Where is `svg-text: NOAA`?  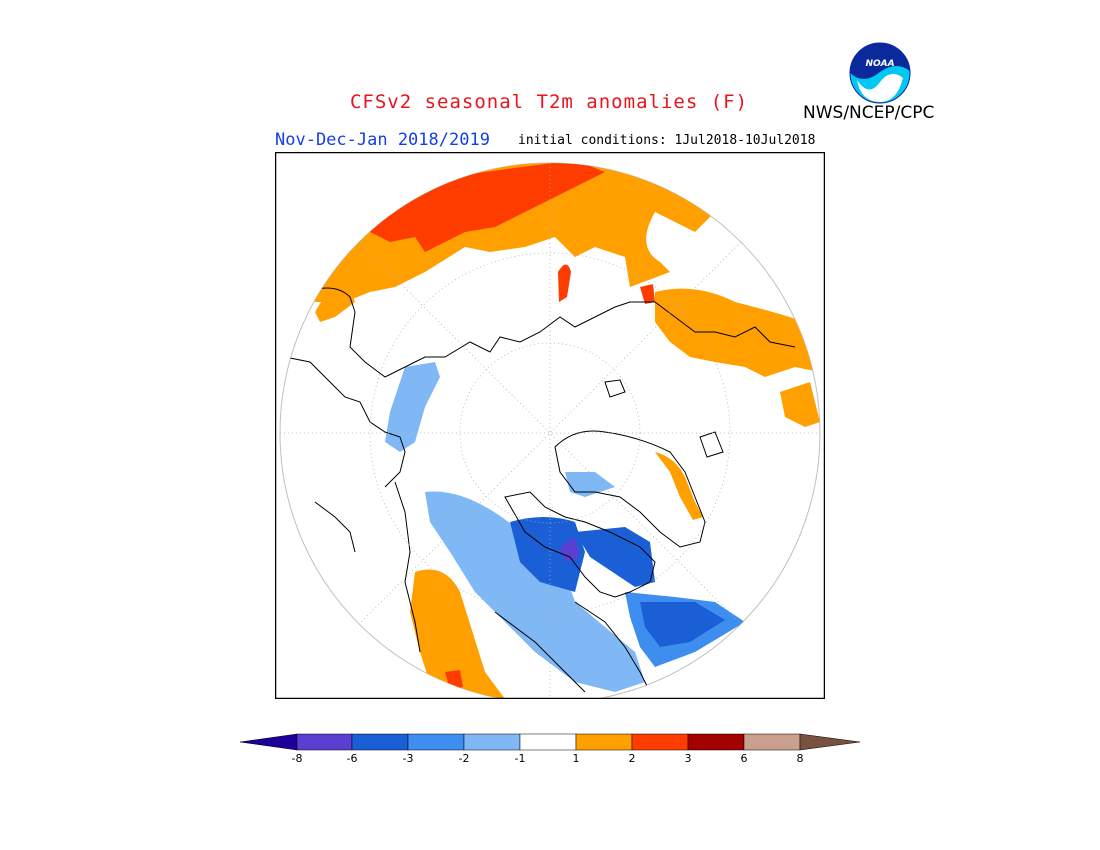 svg-text: NOAA is located at coordinates (879, 64).